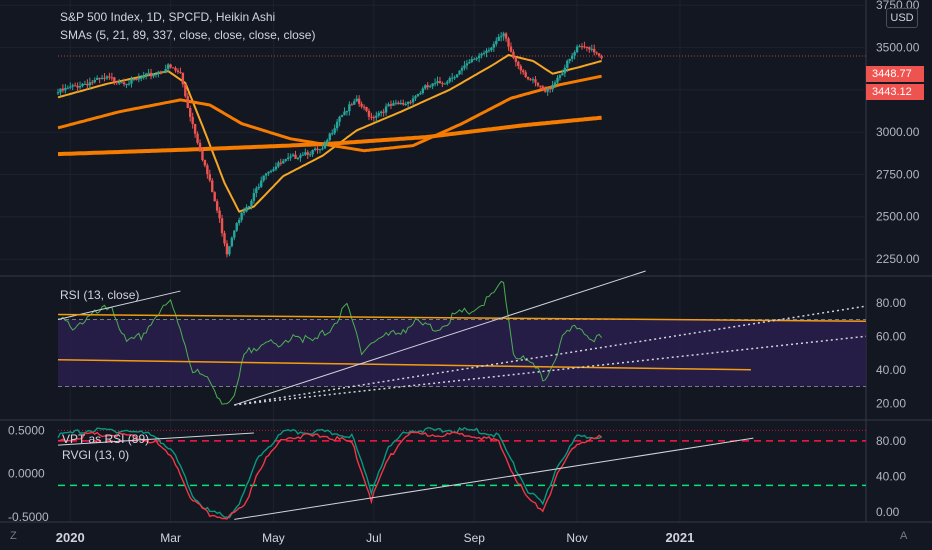  I want to click on rsi-support-line, so click(404, 364).